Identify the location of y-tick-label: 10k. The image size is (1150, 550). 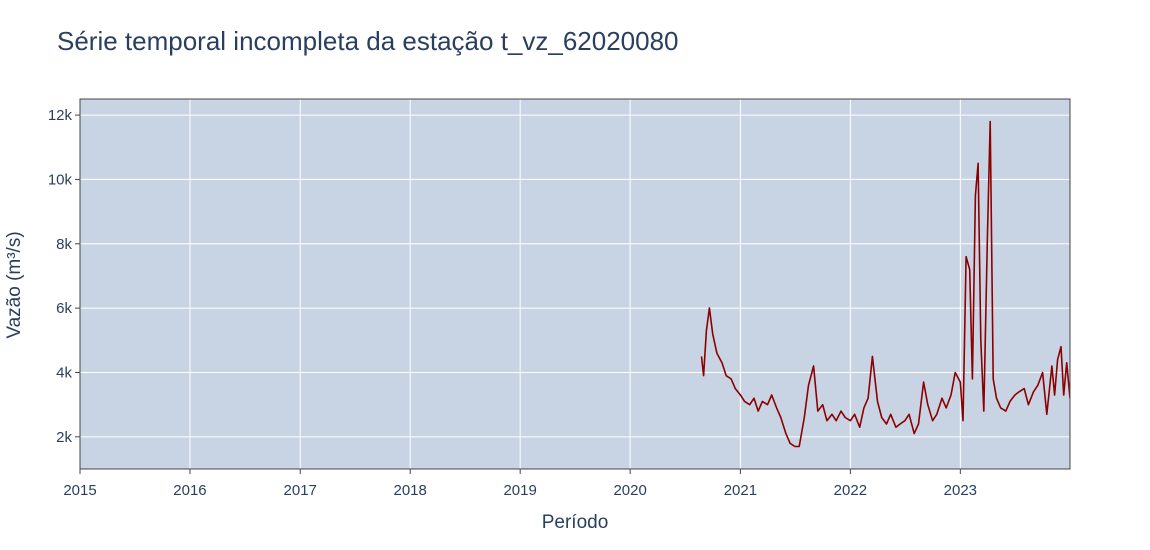
(60, 179).